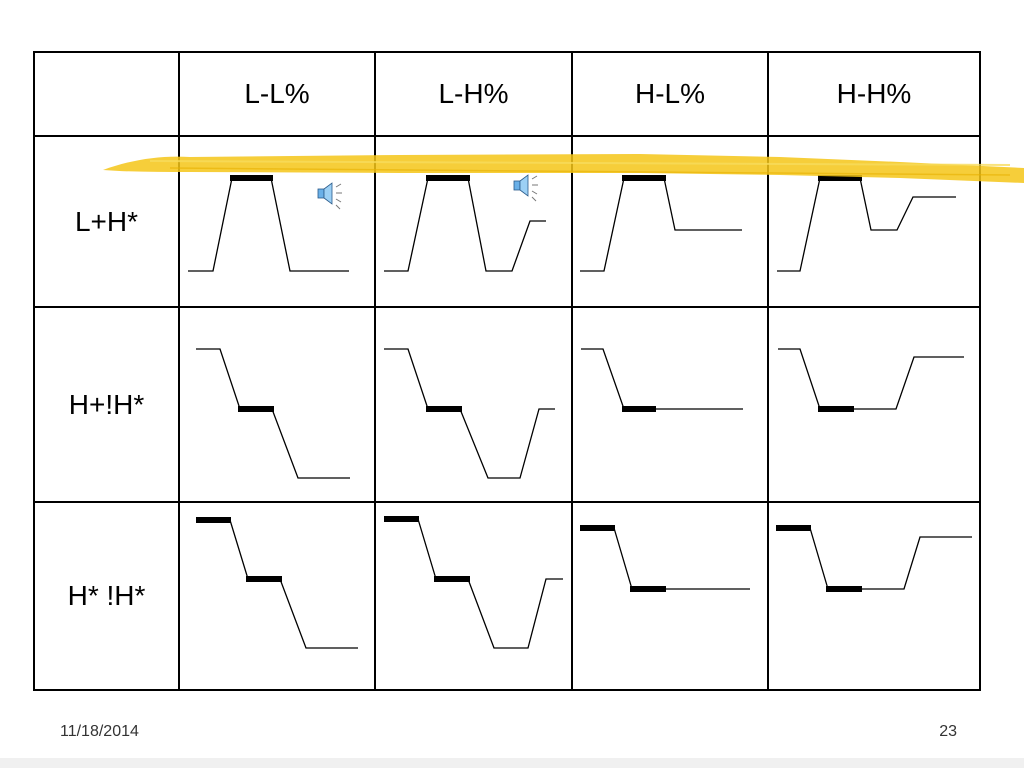  Describe the element at coordinates (669, 93) in the screenshot. I see `column-header-hl: H-L%` at that location.